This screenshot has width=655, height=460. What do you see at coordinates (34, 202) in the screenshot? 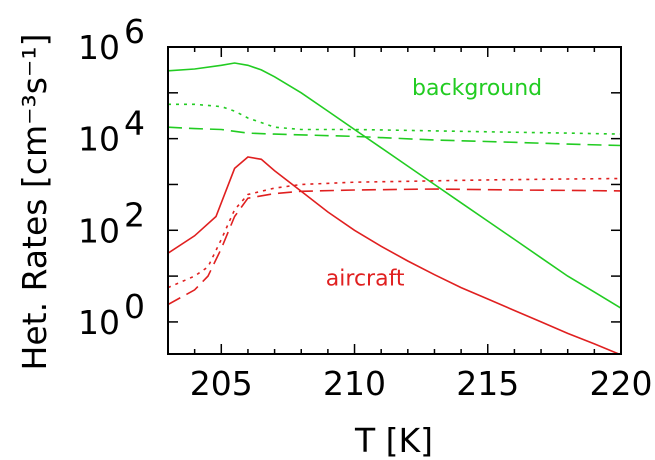
I see `y-axis-title: Het. Rates [cm⁻³s⁻¹]` at bounding box center [34, 202].